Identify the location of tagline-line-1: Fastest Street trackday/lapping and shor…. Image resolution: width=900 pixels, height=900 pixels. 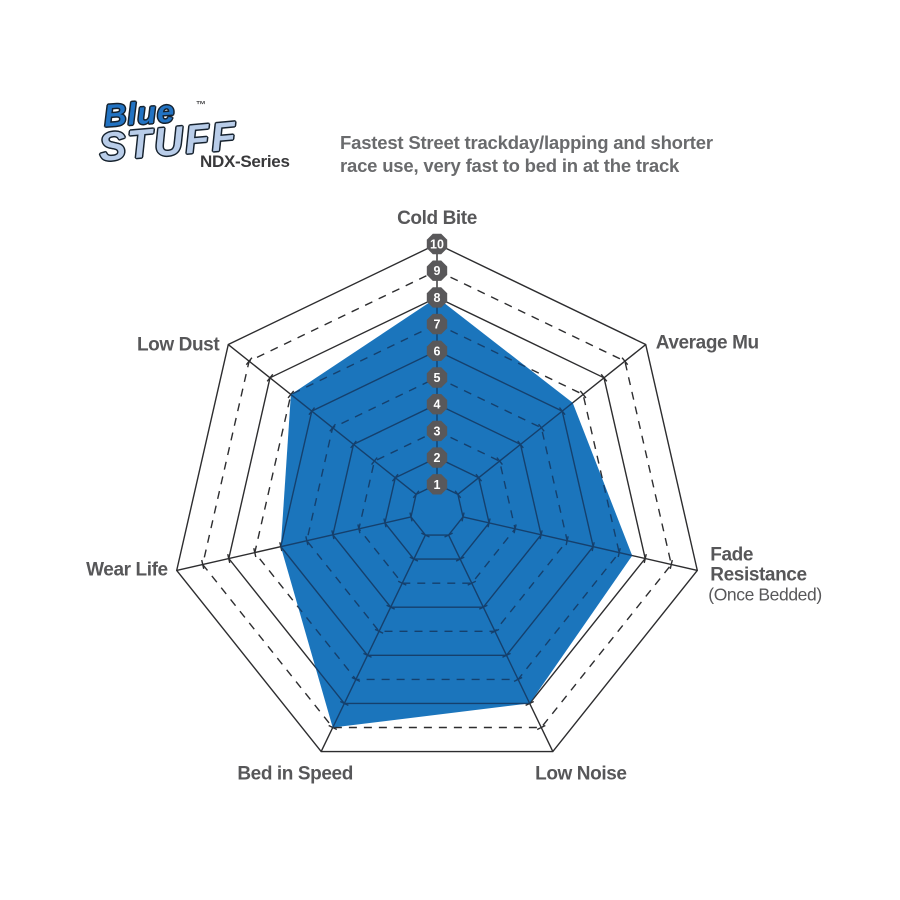
(526, 142).